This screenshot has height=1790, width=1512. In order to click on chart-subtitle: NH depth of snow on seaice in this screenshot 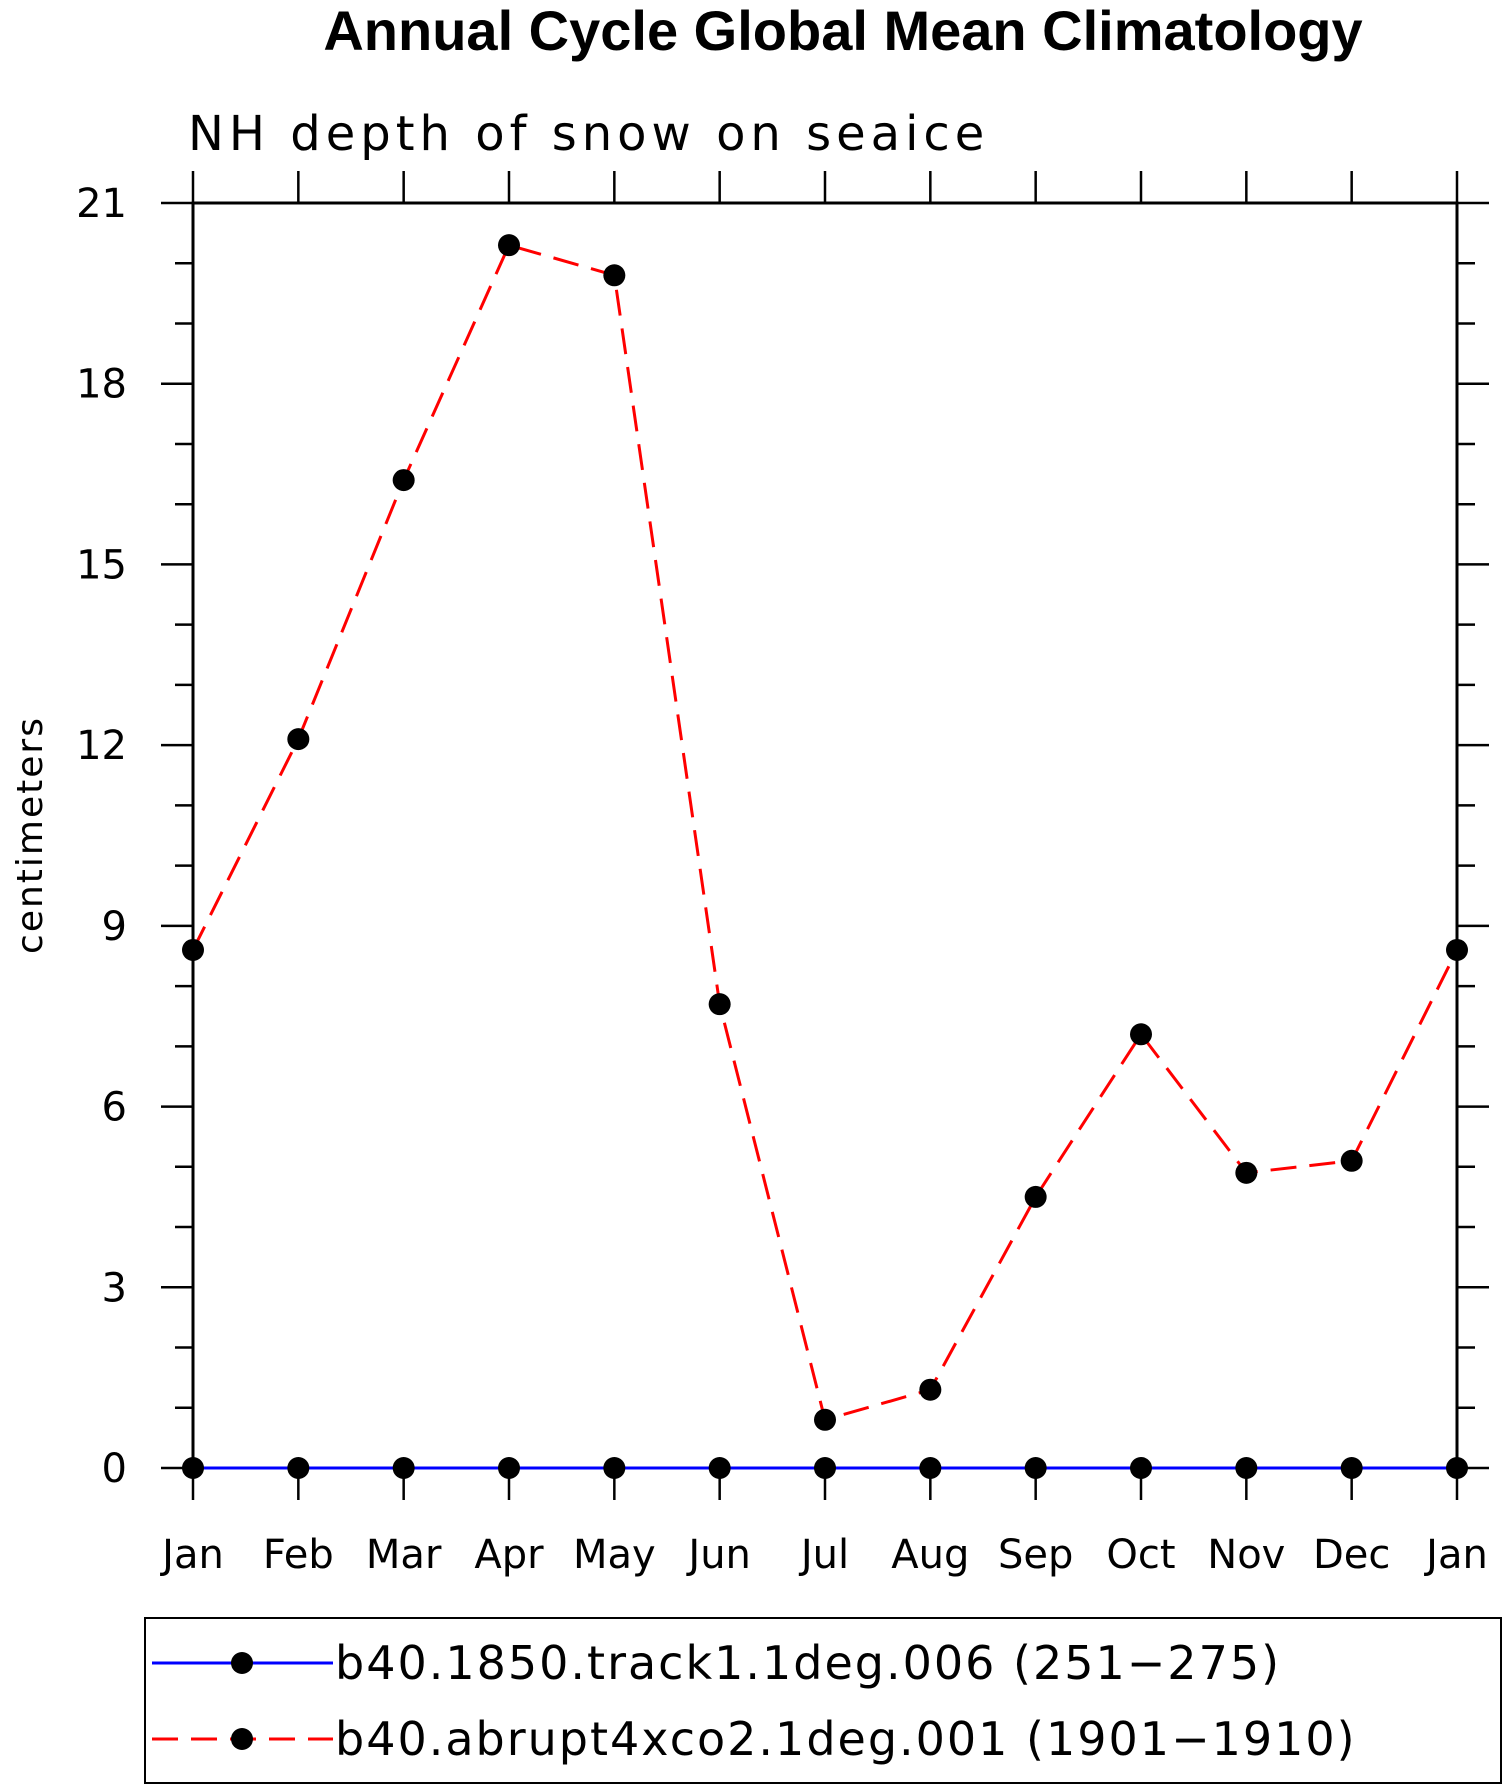, I will do `click(588, 134)`.